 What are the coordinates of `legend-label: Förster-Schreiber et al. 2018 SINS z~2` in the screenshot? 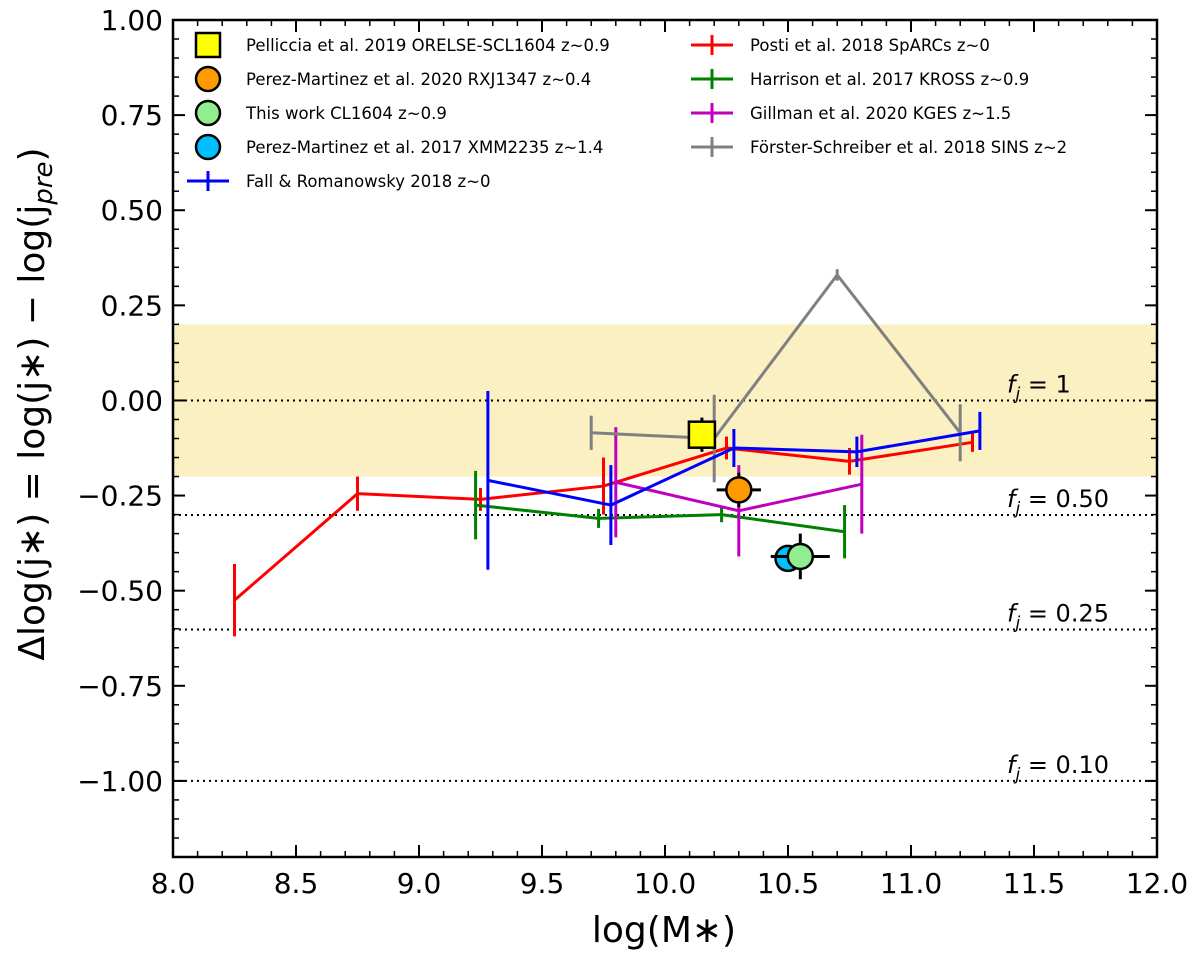 It's located at (908, 147).